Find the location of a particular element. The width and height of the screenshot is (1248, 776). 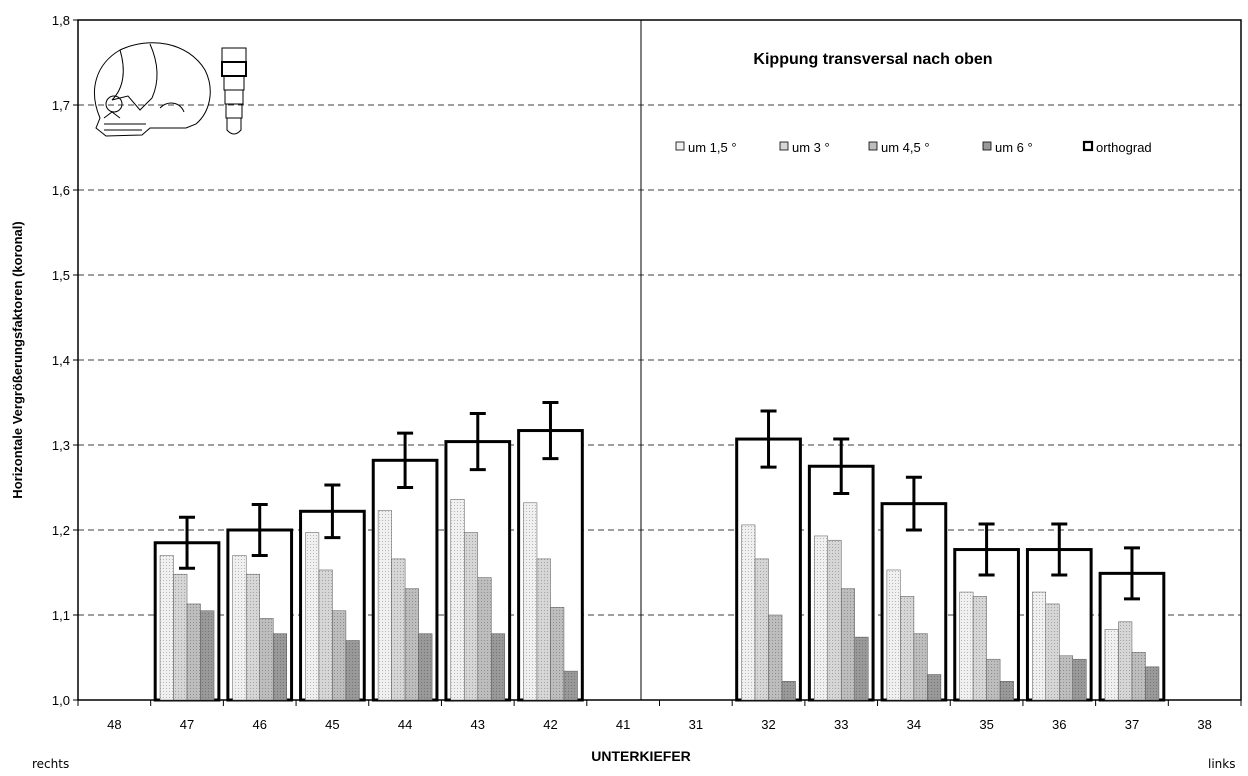

left-side-label: rechts is located at coordinates (50, 764).